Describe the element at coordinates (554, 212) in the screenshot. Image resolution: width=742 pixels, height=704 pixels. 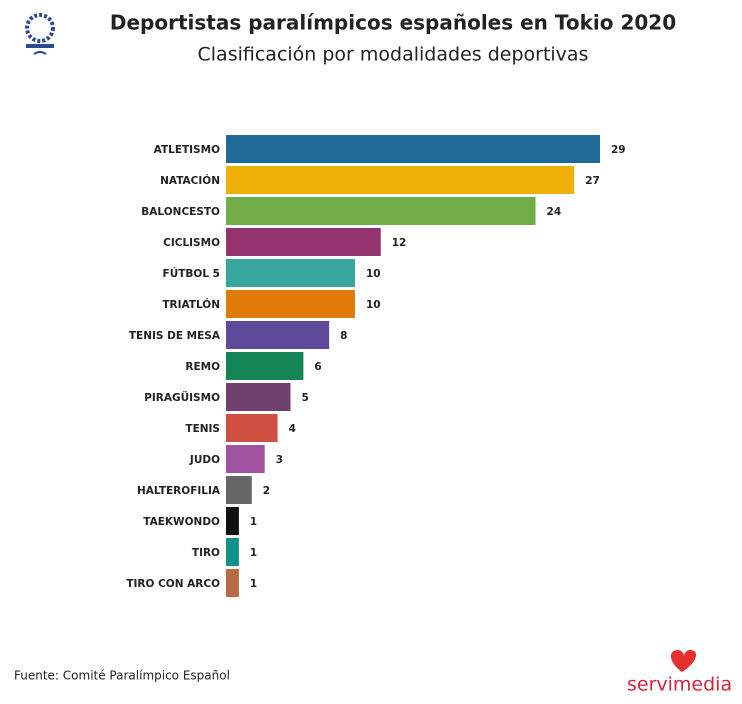
I see `value-label: 24` at that location.